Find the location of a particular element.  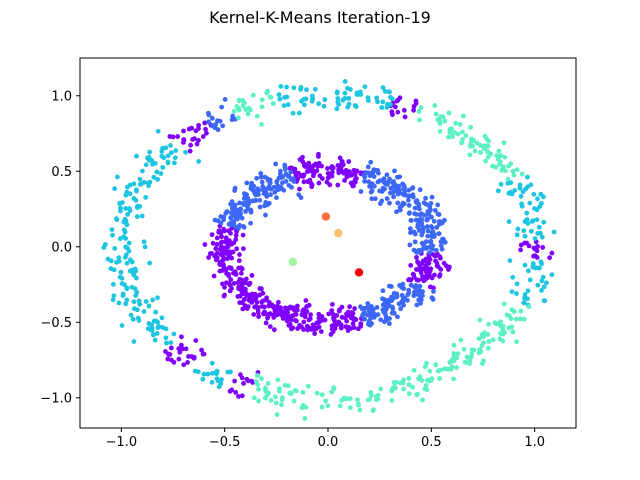

chart-title: Kernel-K-Means Iteration-19 is located at coordinates (320, 17).